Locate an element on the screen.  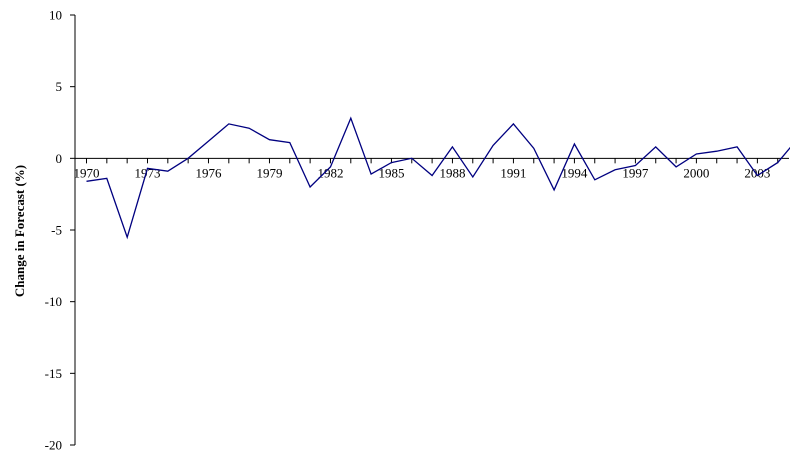
x-tick-label: 2003 is located at coordinates (757, 172).